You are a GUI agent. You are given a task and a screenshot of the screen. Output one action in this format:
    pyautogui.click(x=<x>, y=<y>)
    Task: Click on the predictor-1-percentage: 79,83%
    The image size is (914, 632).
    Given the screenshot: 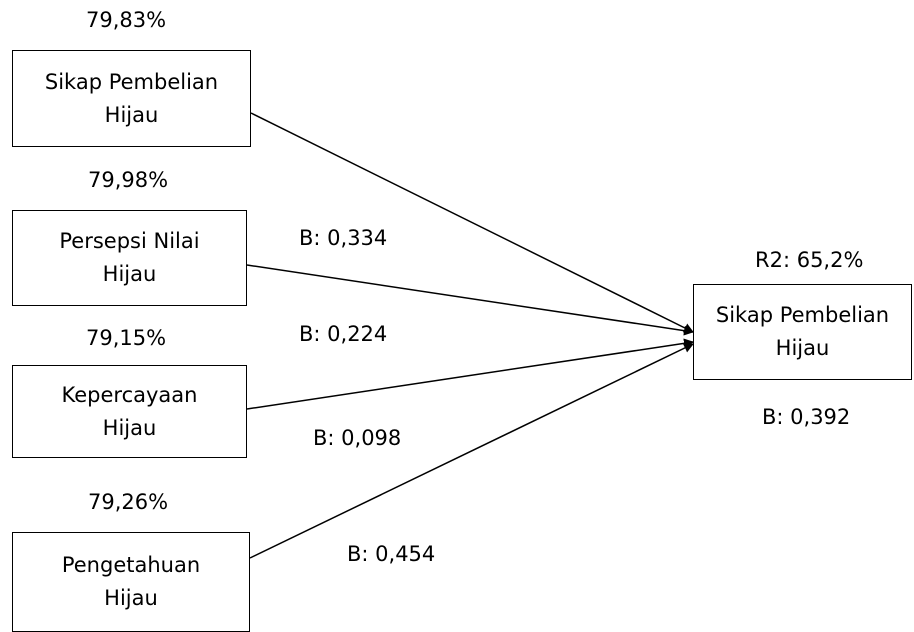 What is the action you would take?
    pyautogui.click(x=126, y=20)
    